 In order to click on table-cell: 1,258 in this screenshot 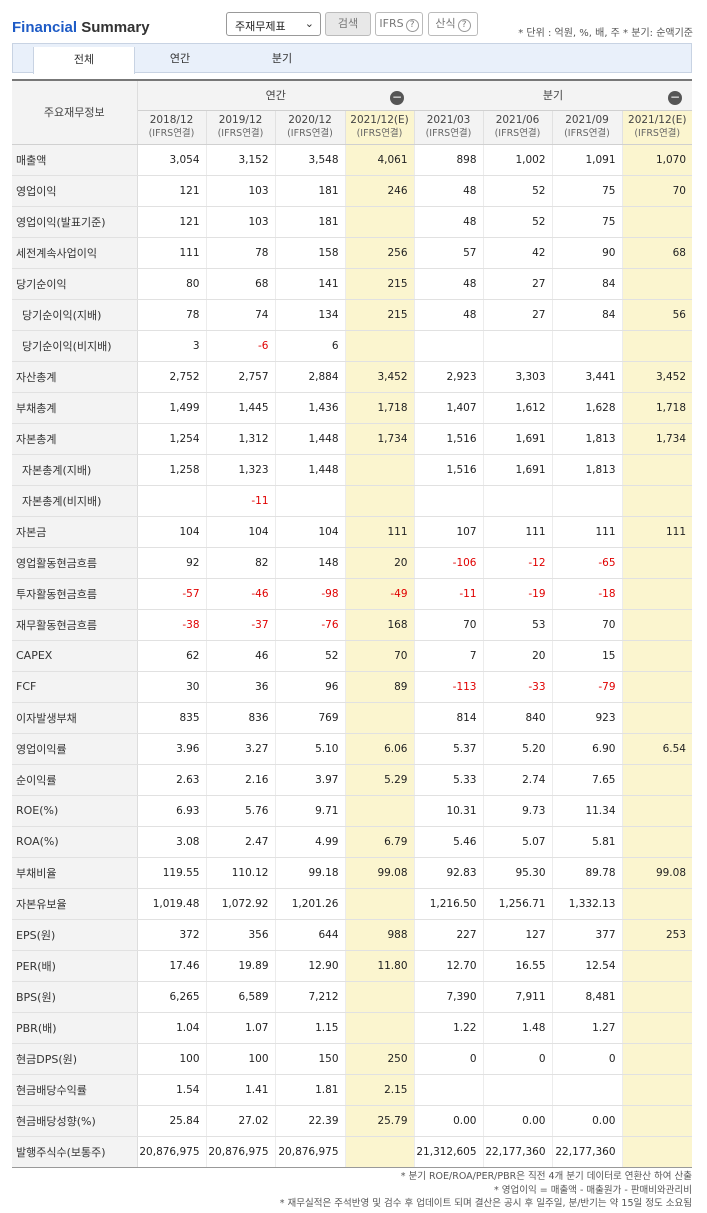, I will do `click(171, 470)`.